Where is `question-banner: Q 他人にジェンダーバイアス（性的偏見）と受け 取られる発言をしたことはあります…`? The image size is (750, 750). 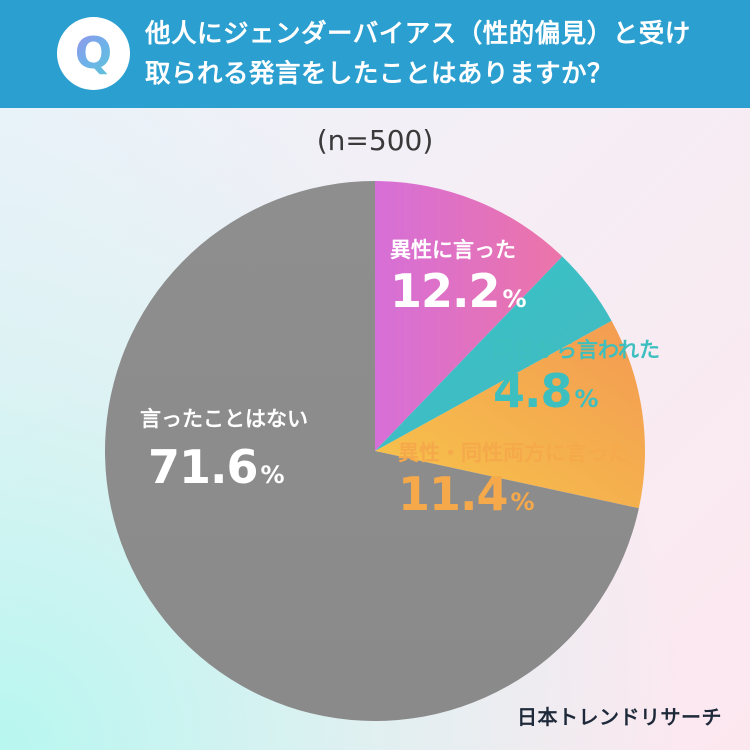 question-banner: Q 他人にジェンダーバイアス（性的偏見）と受け 取られる発言をしたことはあります… is located at coordinates (375, 54).